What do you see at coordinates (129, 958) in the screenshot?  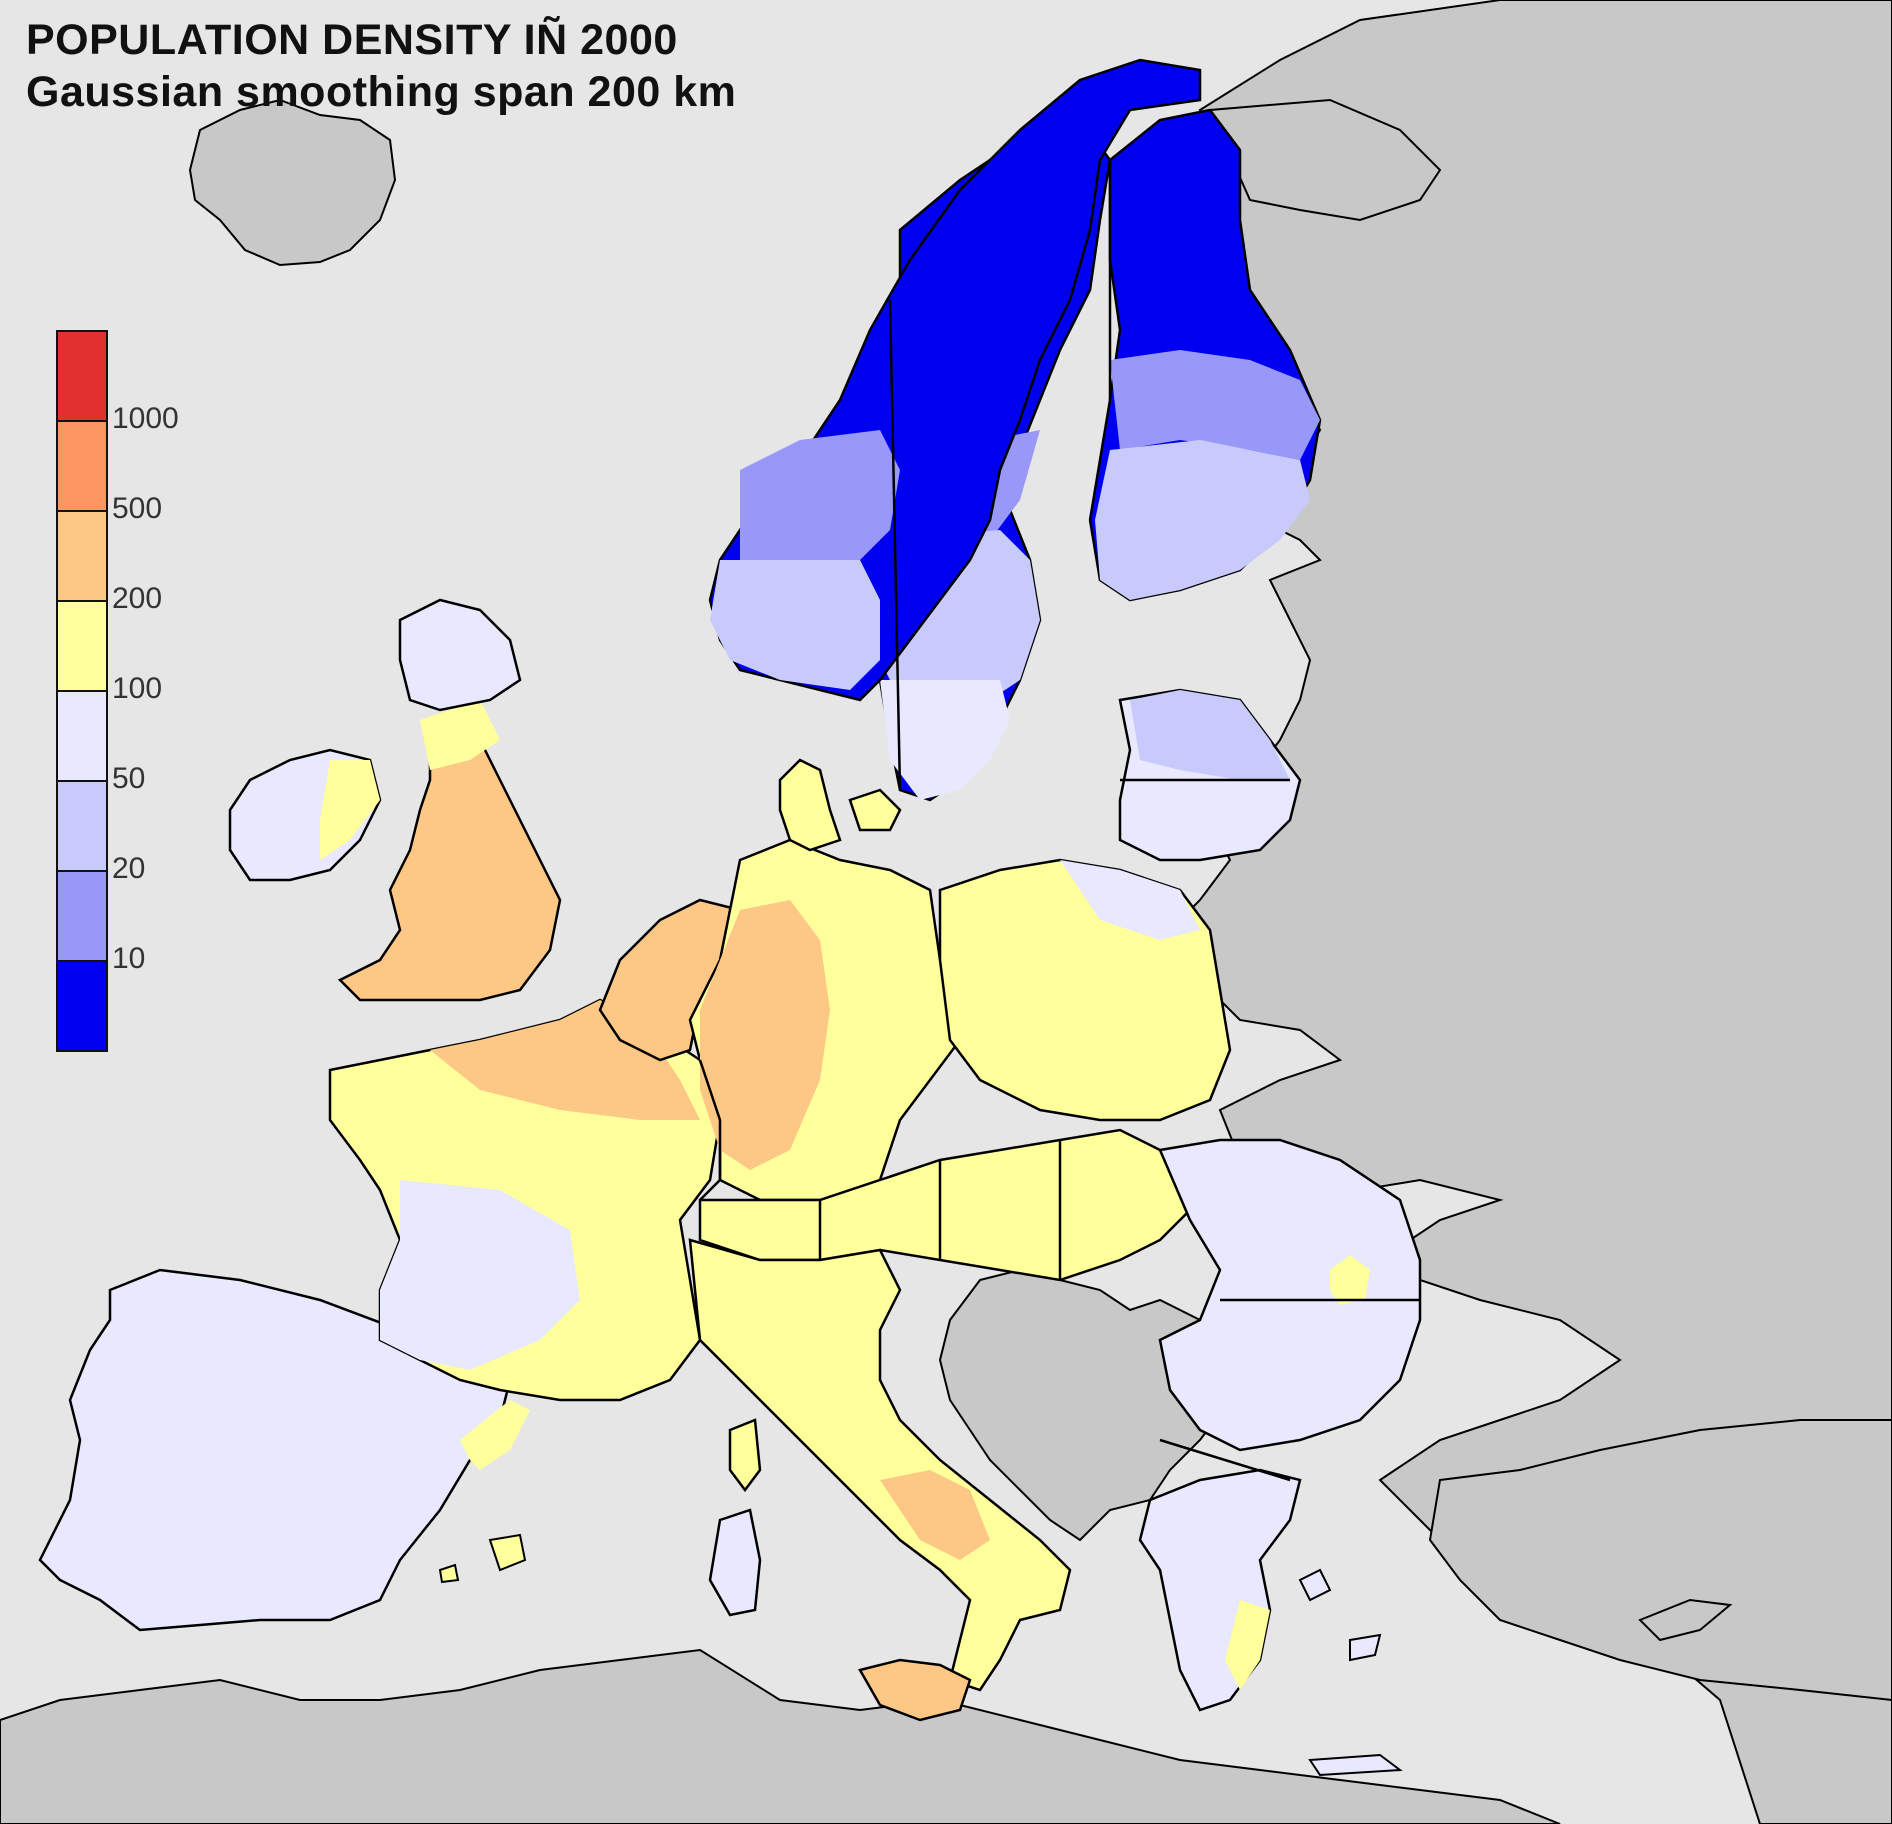 I see `legend-break-label: 10` at bounding box center [129, 958].